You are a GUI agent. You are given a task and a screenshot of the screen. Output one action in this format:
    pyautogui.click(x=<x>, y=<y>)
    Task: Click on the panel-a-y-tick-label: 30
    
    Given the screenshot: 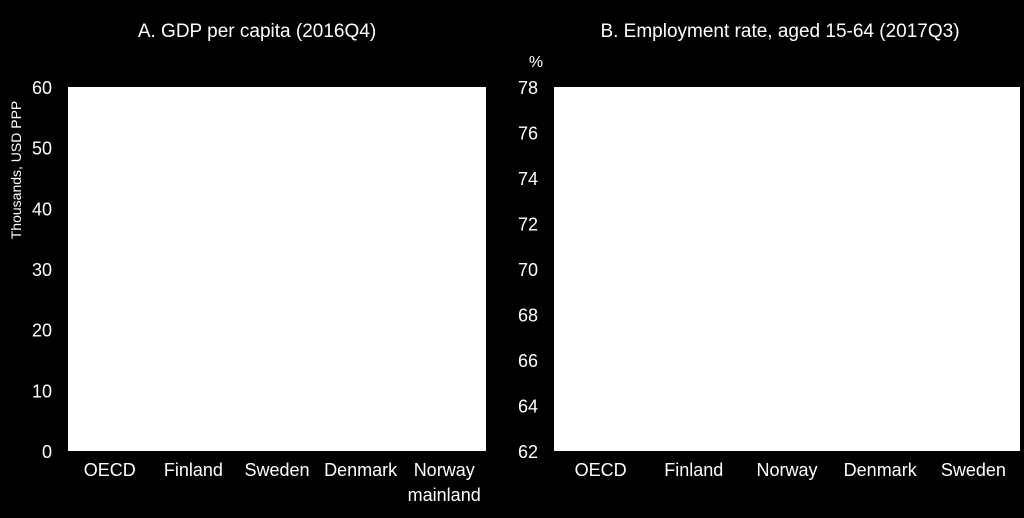 What is the action you would take?
    pyautogui.click(x=42, y=270)
    